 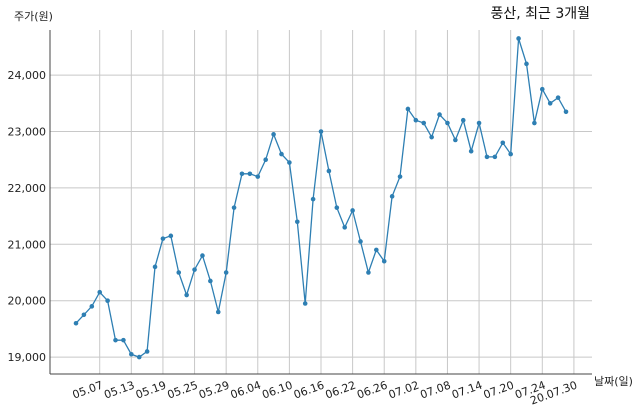 I want to click on y-tick-label: 22,000, so click(x=27, y=188).